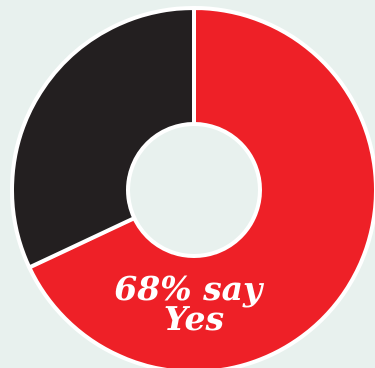  What do you see at coordinates (194, 318) in the screenshot?
I see `yes-slice-label-line2: Yes` at bounding box center [194, 318].